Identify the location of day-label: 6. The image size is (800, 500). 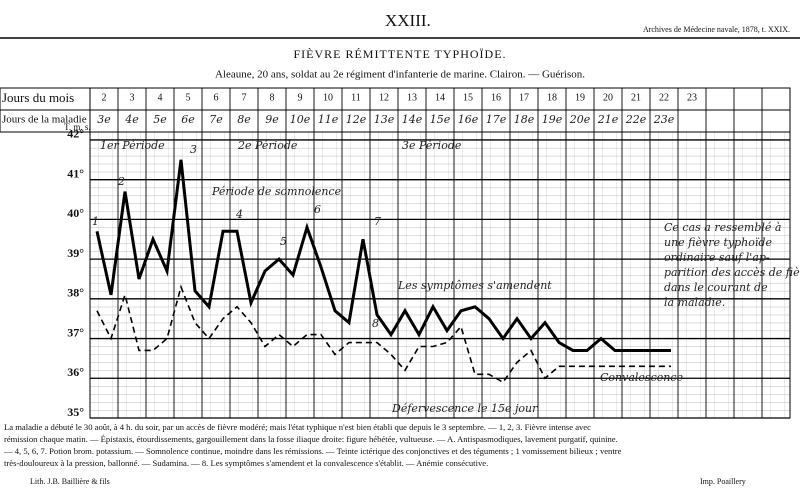
(216, 97).